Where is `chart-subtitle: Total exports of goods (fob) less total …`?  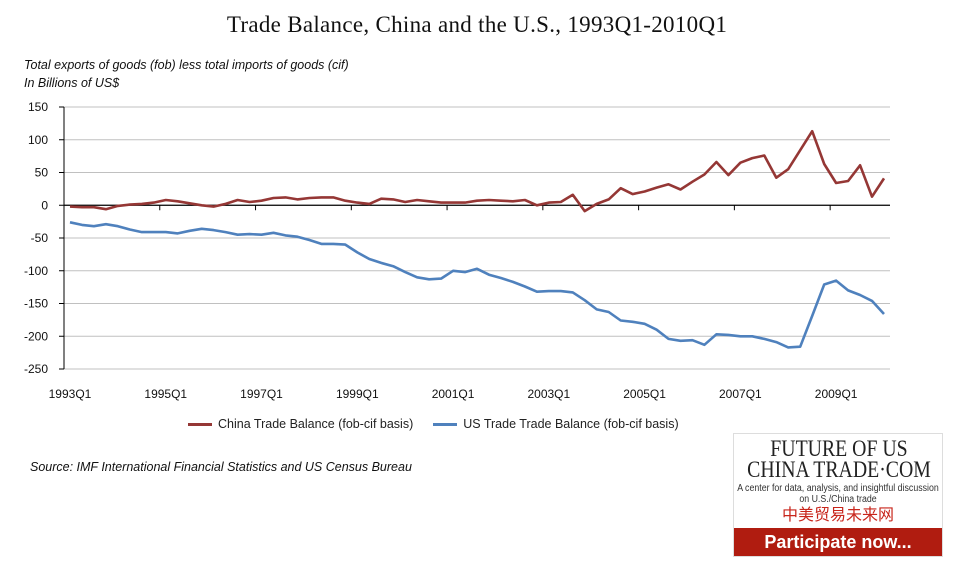
chart-subtitle: Total exports of goods (fob) less total … is located at coordinates (186, 65).